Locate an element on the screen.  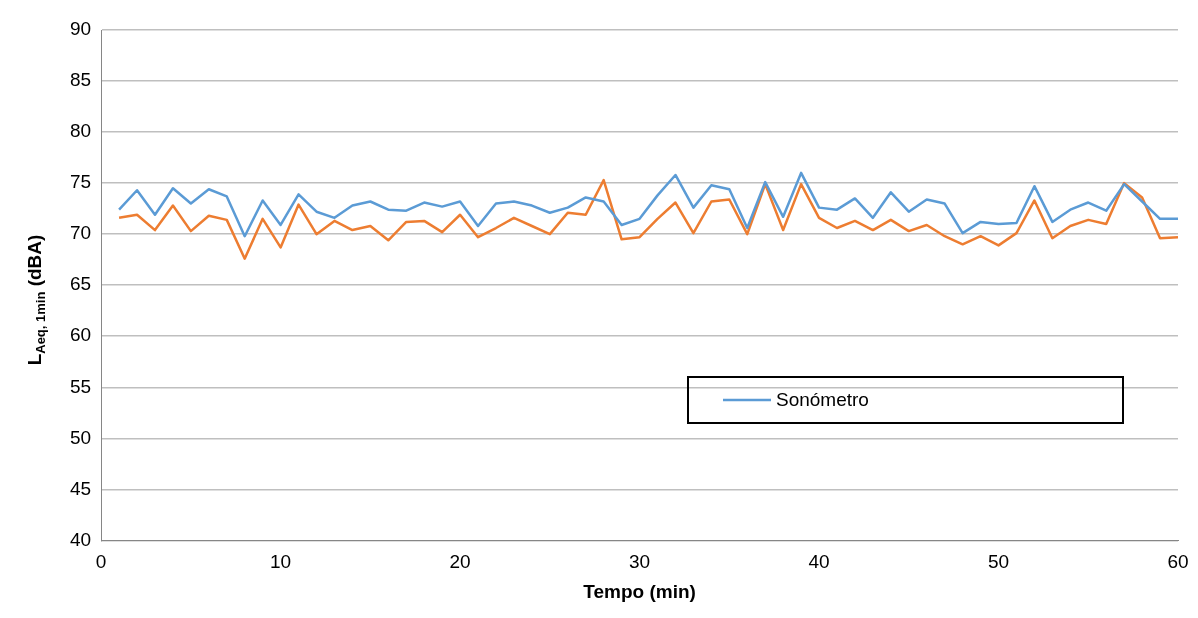
x-tick-label: 20 is located at coordinates (460, 562).